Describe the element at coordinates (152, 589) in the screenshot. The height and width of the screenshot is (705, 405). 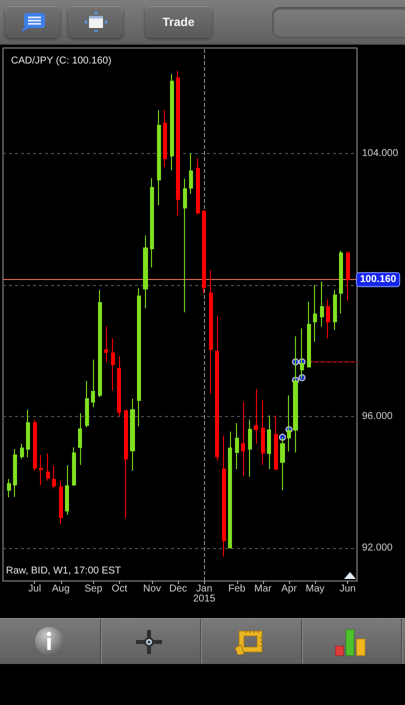
I see `x-tick-label: Nov` at that location.